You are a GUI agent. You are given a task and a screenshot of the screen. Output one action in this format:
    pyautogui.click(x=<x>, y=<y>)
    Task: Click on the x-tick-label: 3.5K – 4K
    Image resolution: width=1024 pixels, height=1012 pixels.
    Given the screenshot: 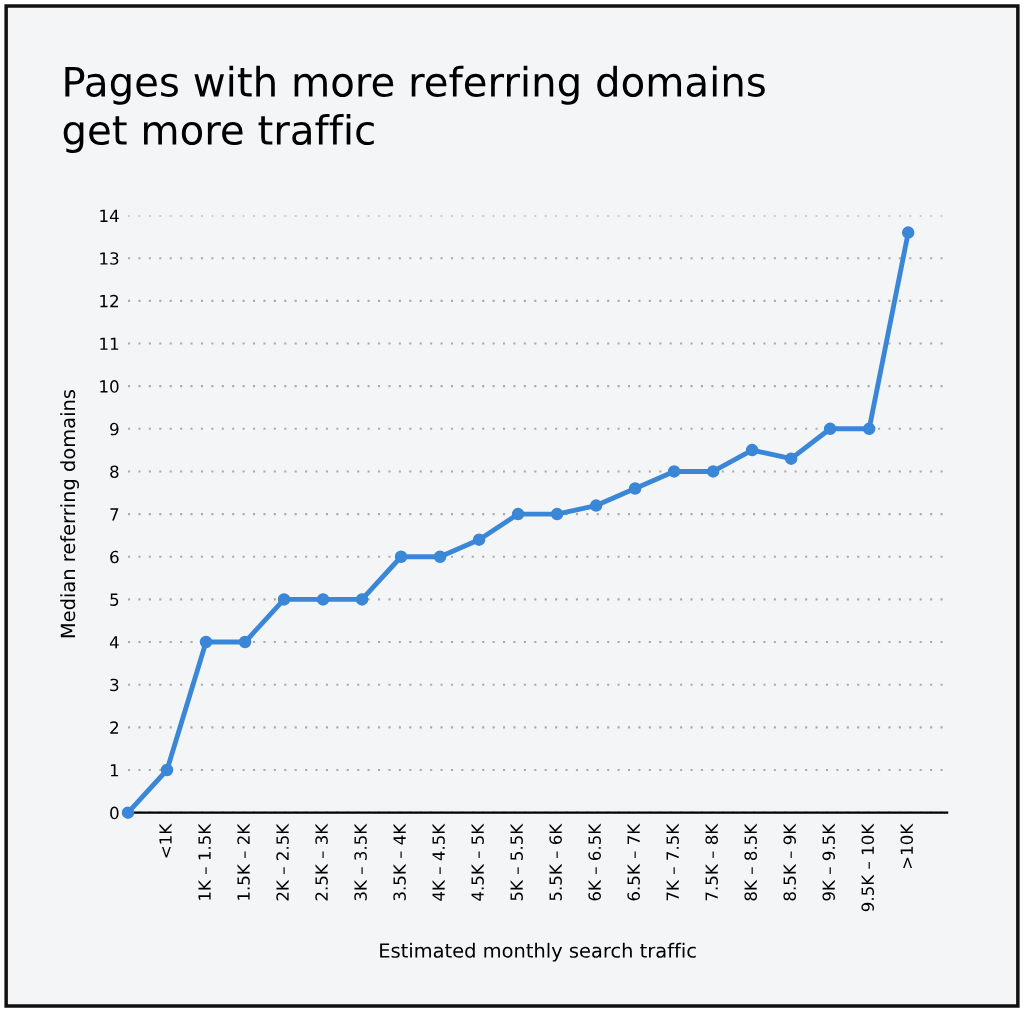 What is the action you would take?
    pyautogui.click(x=399, y=862)
    